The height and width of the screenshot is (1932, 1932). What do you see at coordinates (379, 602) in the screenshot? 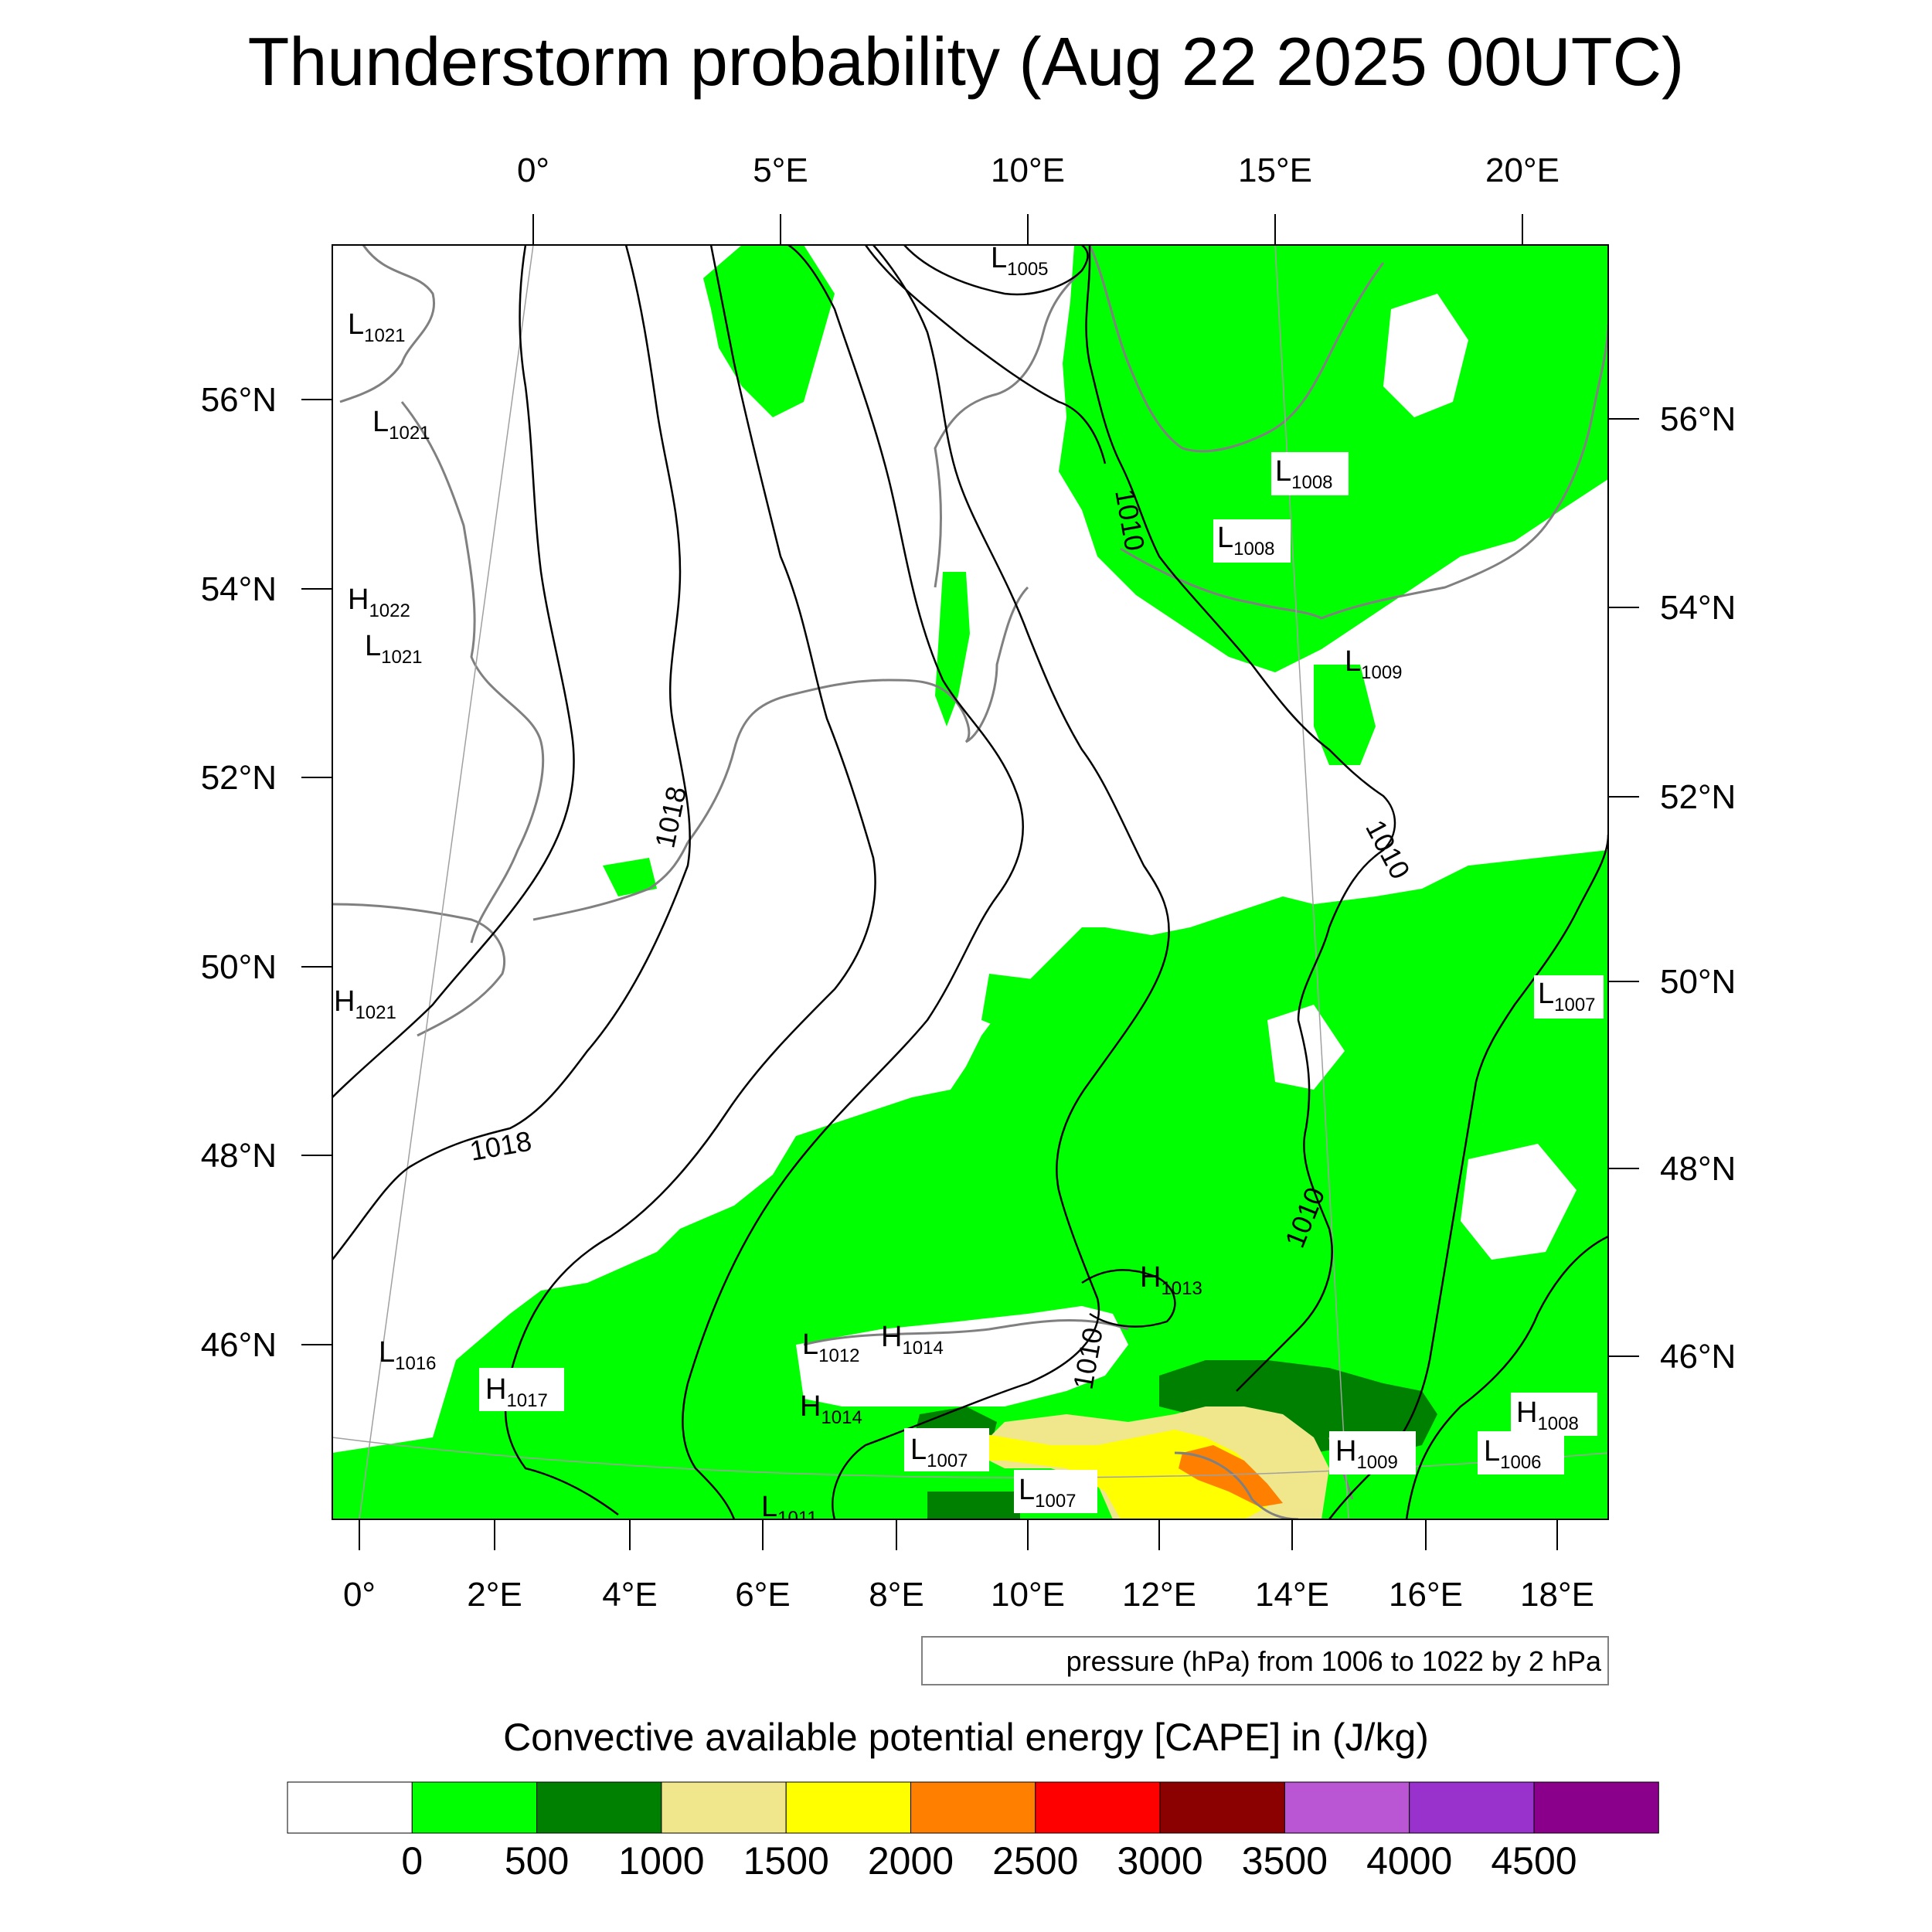
I see `pressure-center-high: H1022` at bounding box center [379, 602].